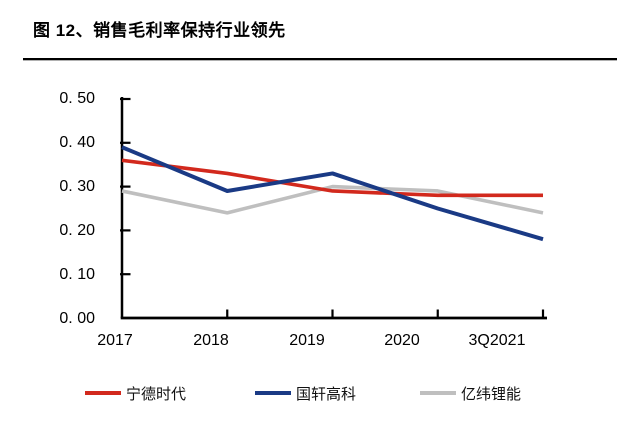 This screenshot has height=429, width=640. What do you see at coordinates (77, 98) in the screenshot?
I see `y-tick-label: 0. 50` at bounding box center [77, 98].